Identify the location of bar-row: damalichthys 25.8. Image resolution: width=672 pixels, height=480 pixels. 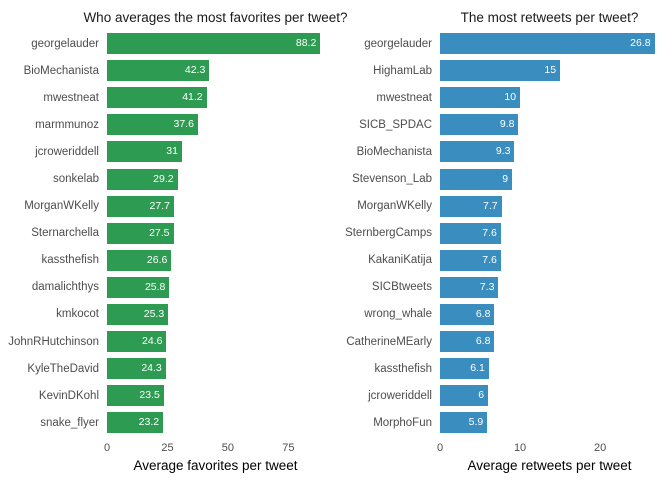
(168, 287).